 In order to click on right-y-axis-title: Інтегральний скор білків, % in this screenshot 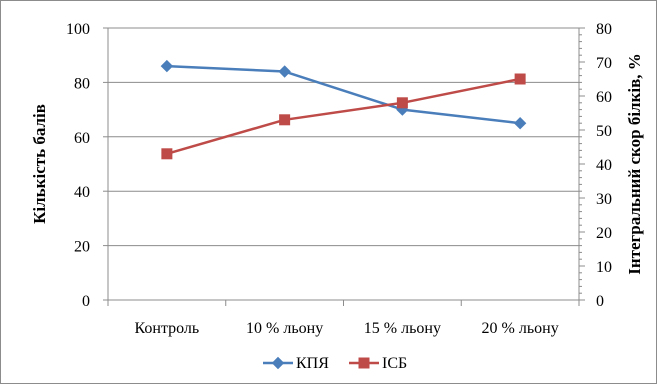, I will do `click(634, 164)`.